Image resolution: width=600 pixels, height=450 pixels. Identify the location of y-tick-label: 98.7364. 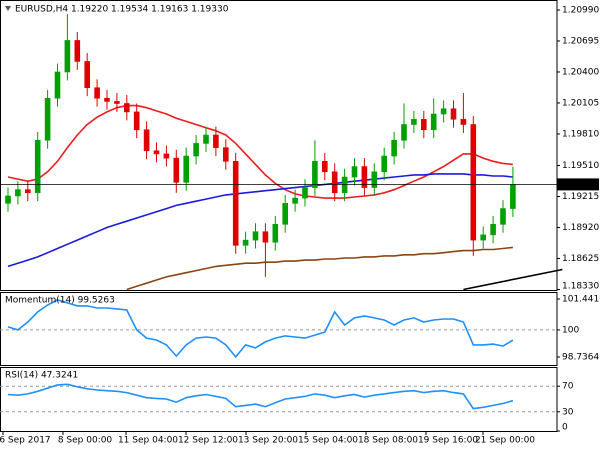
(580, 357).